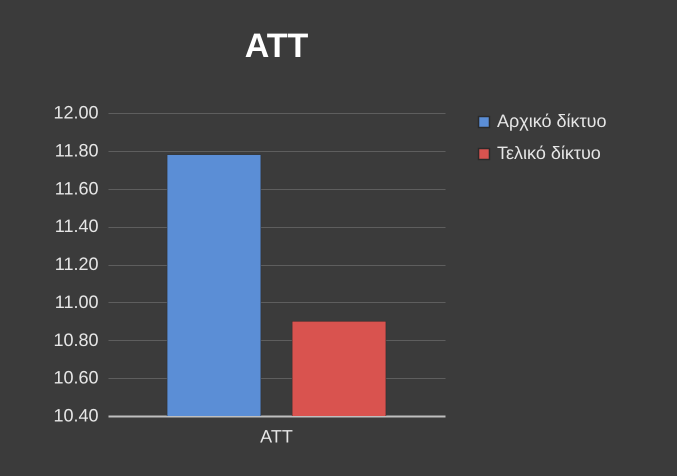 The height and width of the screenshot is (476, 677). What do you see at coordinates (76, 188) in the screenshot?
I see `y-tick-label: 11.60` at bounding box center [76, 188].